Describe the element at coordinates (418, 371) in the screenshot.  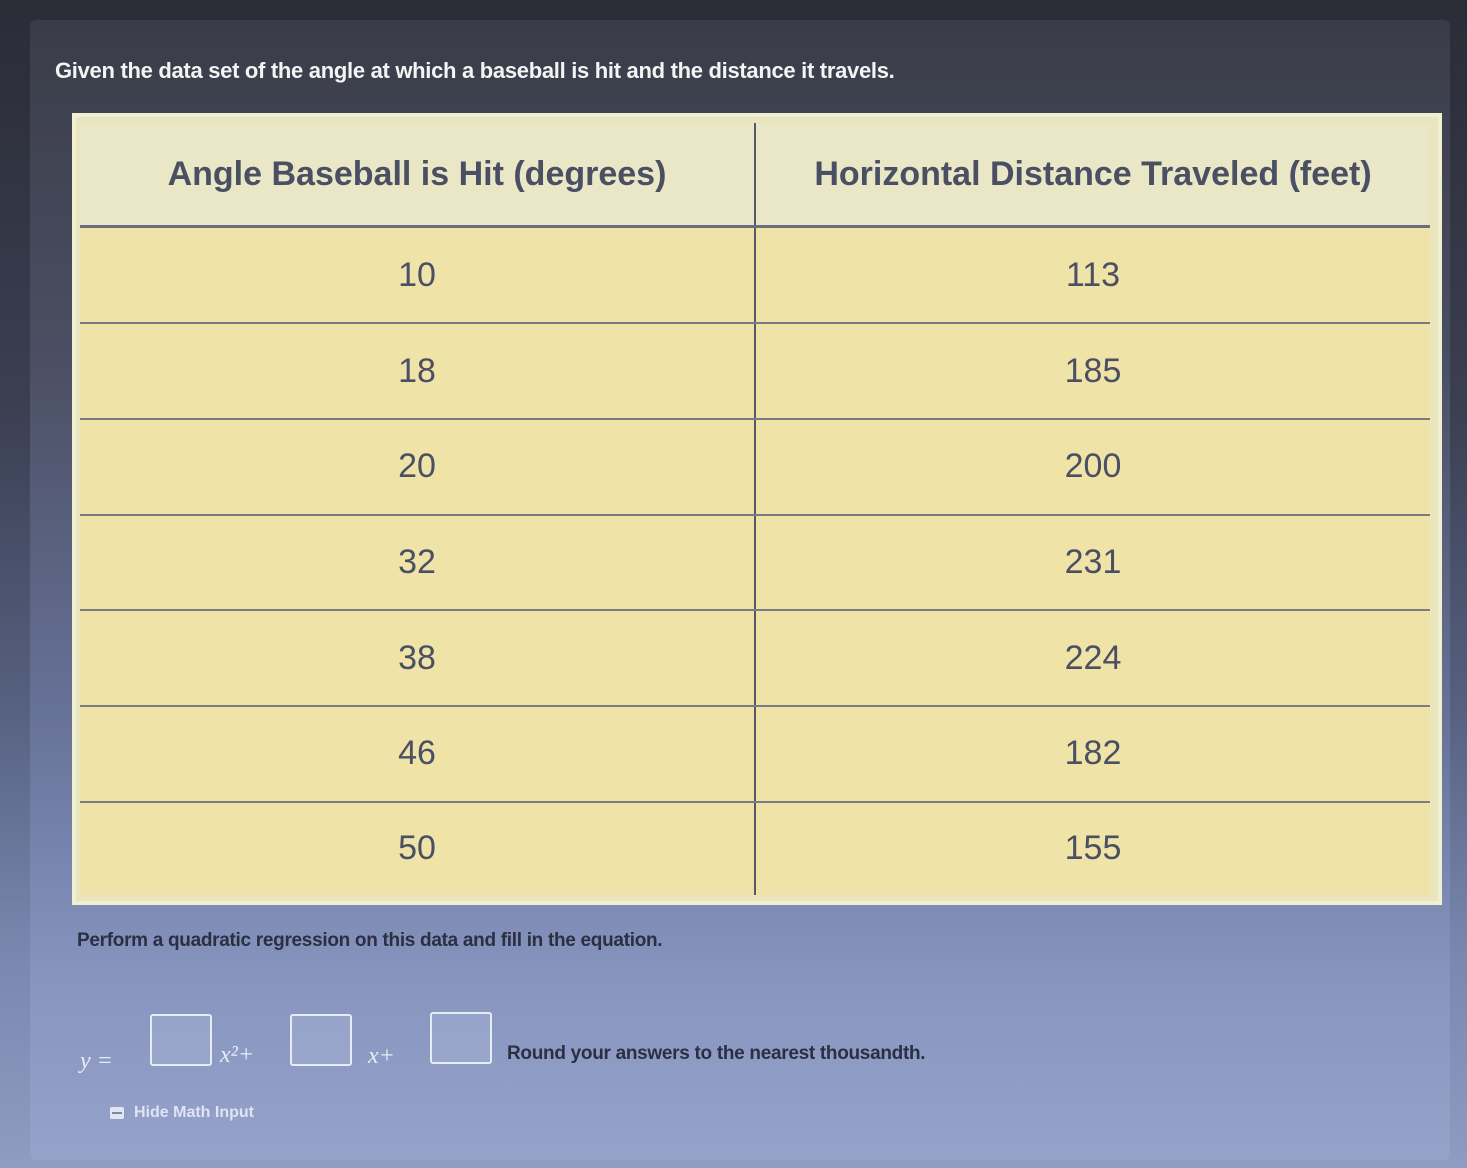
I see `angle-cell: 18` at that location.